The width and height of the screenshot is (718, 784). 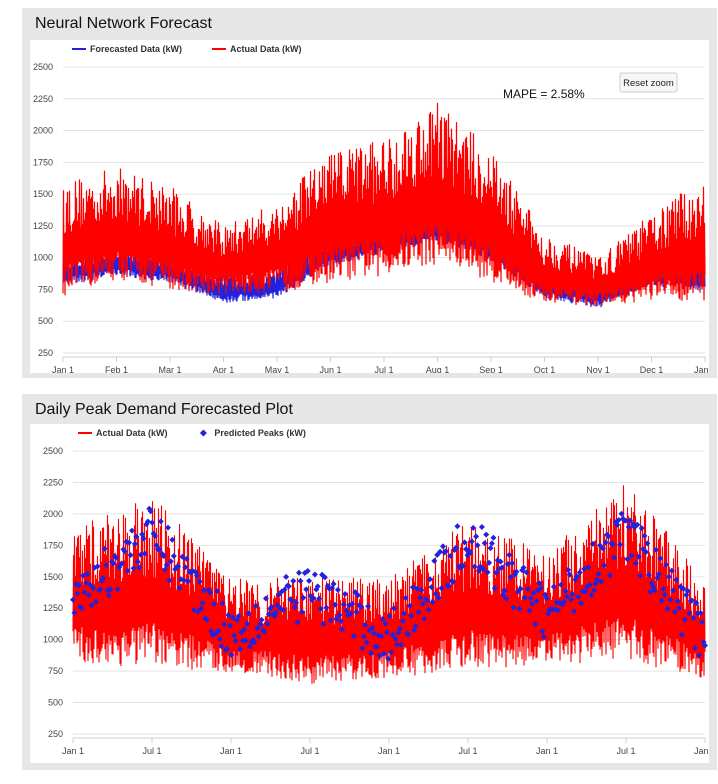 I want to click on reset-zoom-button: Reset zoom, so click(x=648, y=82).